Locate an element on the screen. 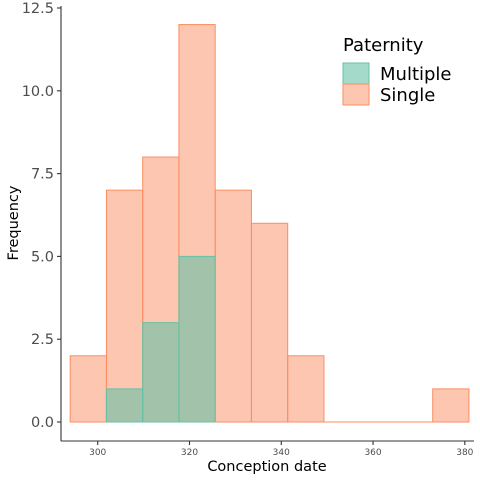 The width and height of the screenshot is (480, 480). y-axis: 0.0 2.5 5.0 7.5 10.0 12.5 is located at coordinates (42, 221).